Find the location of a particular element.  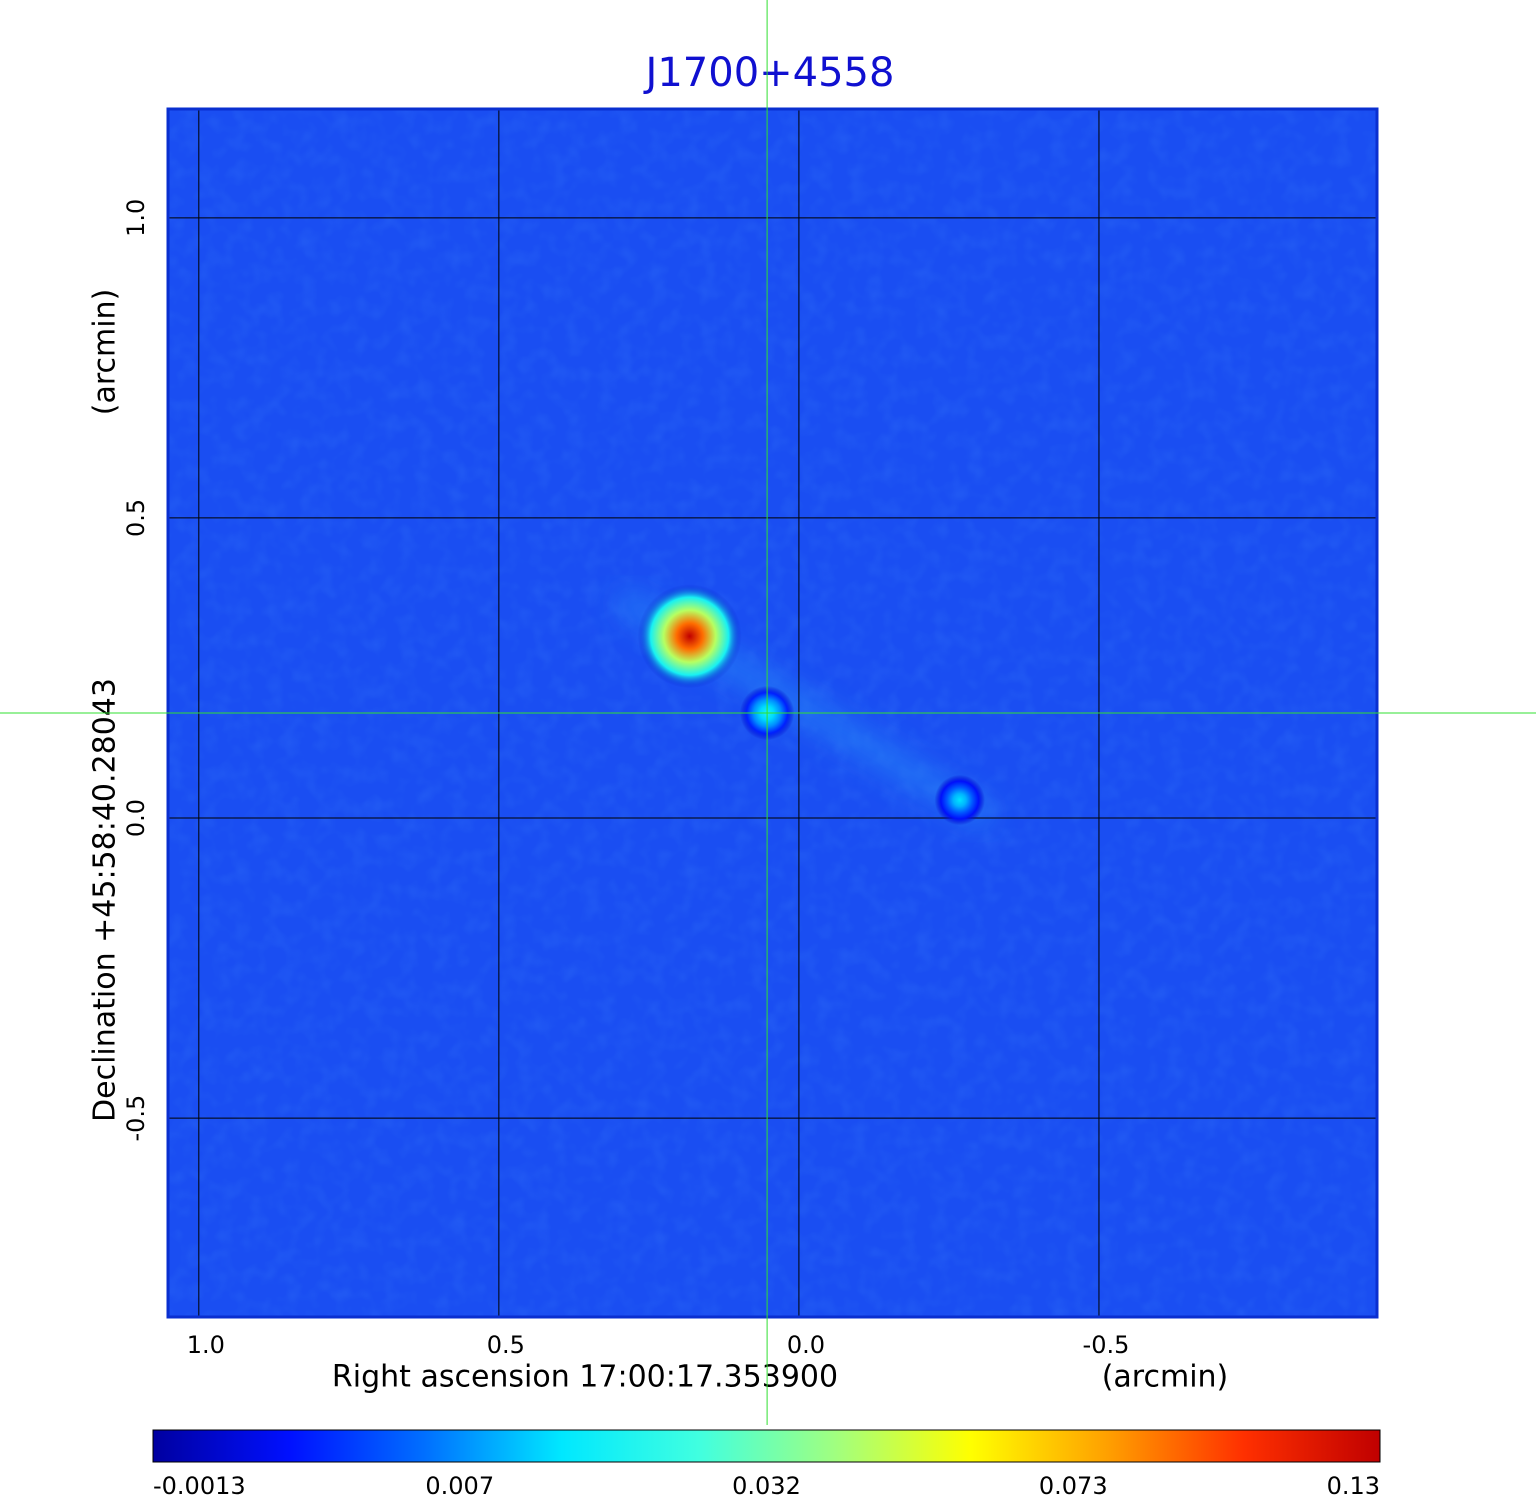

x-axis-unit: (arcmin) is located at coordinates (1165, 1377).